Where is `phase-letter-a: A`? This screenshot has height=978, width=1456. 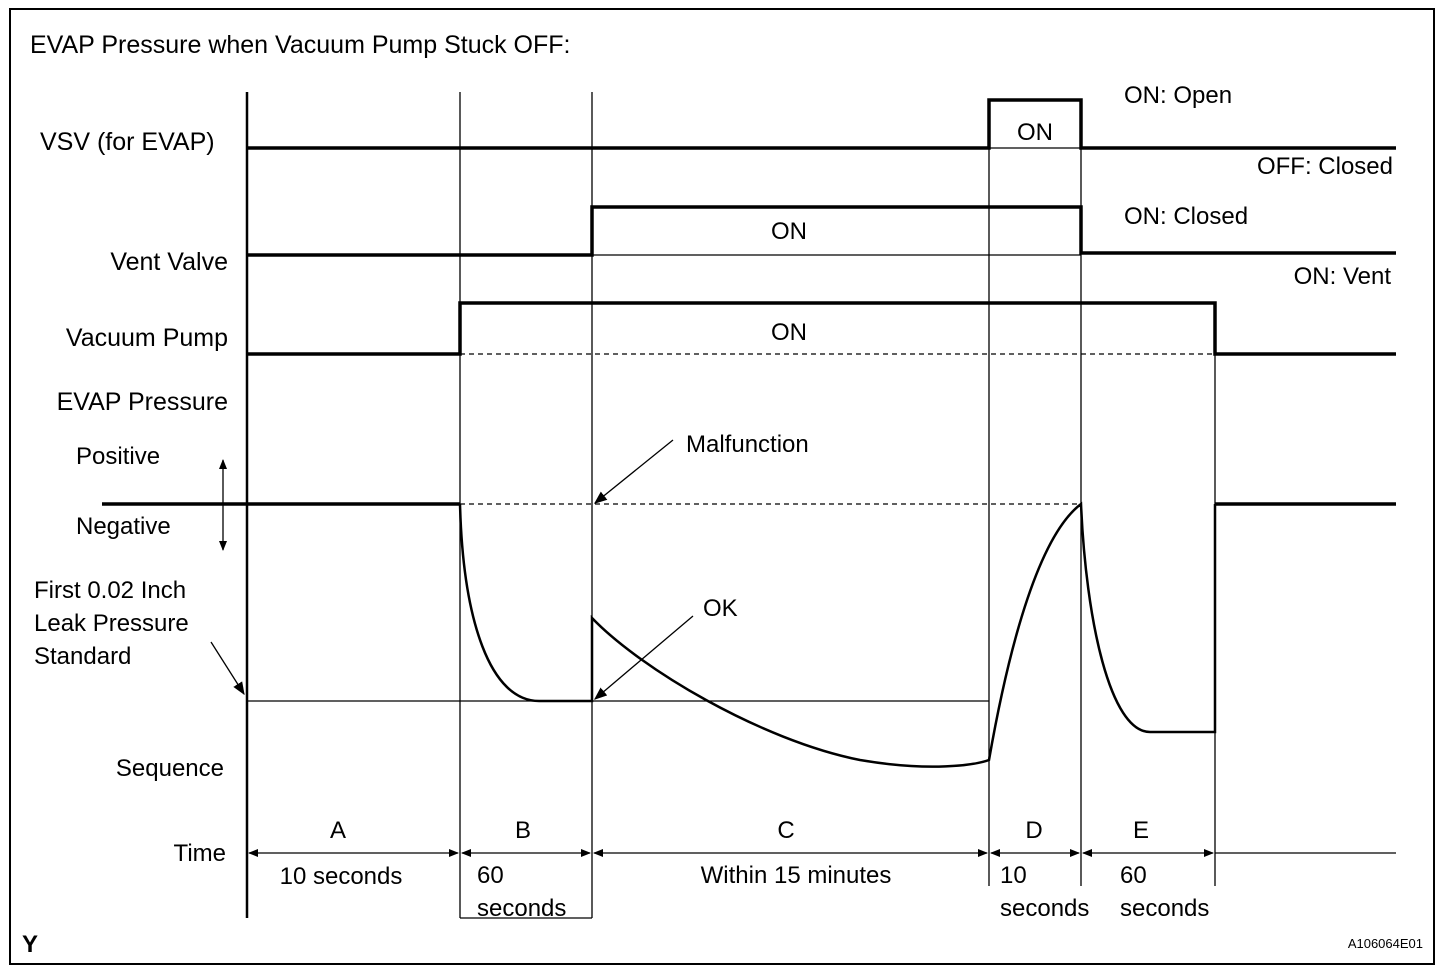 phase-letter-a: A is located at coordinates (338, 830).